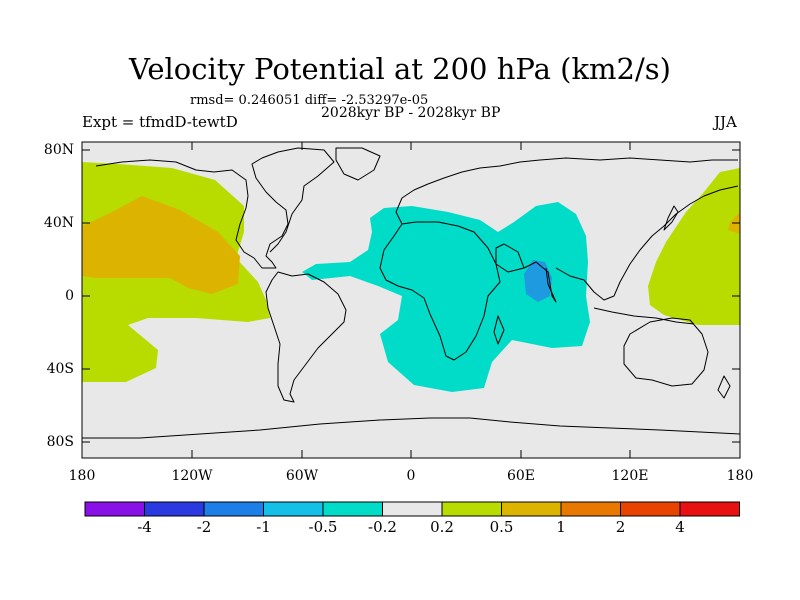 The width and height of the screenshot is (800, 600). I want to click on coast-north-america, so click(215, 208).